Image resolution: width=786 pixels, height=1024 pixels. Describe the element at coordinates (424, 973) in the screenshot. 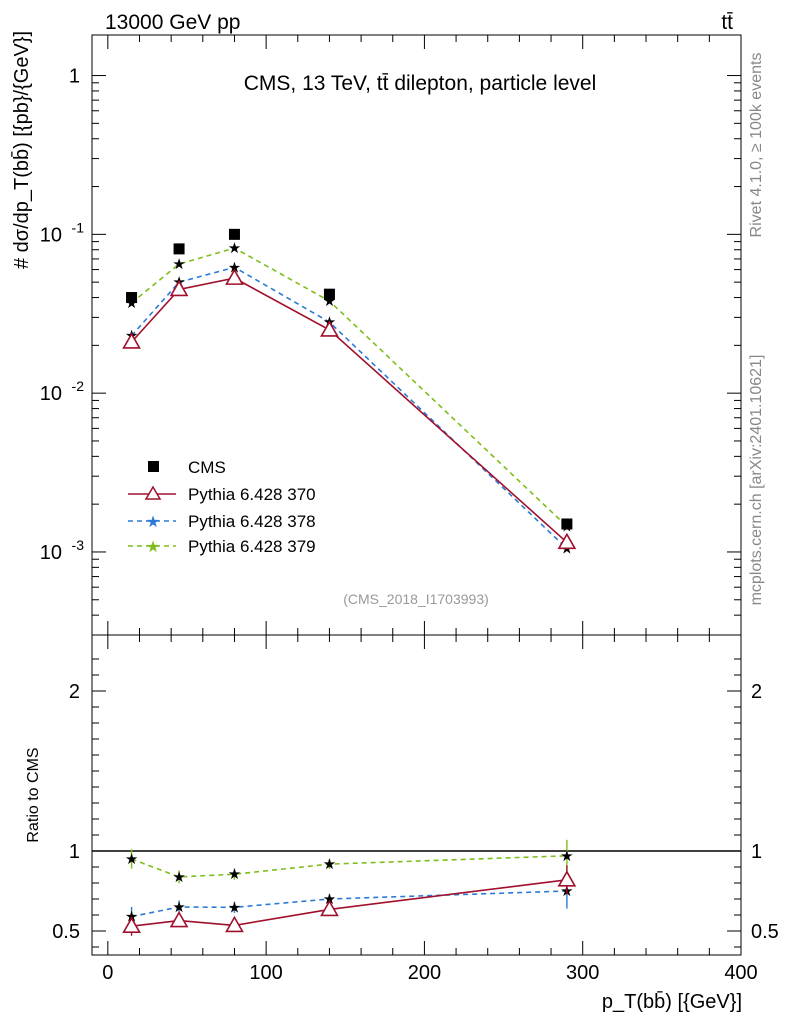

I see `x-tick-label: 200` at that location.